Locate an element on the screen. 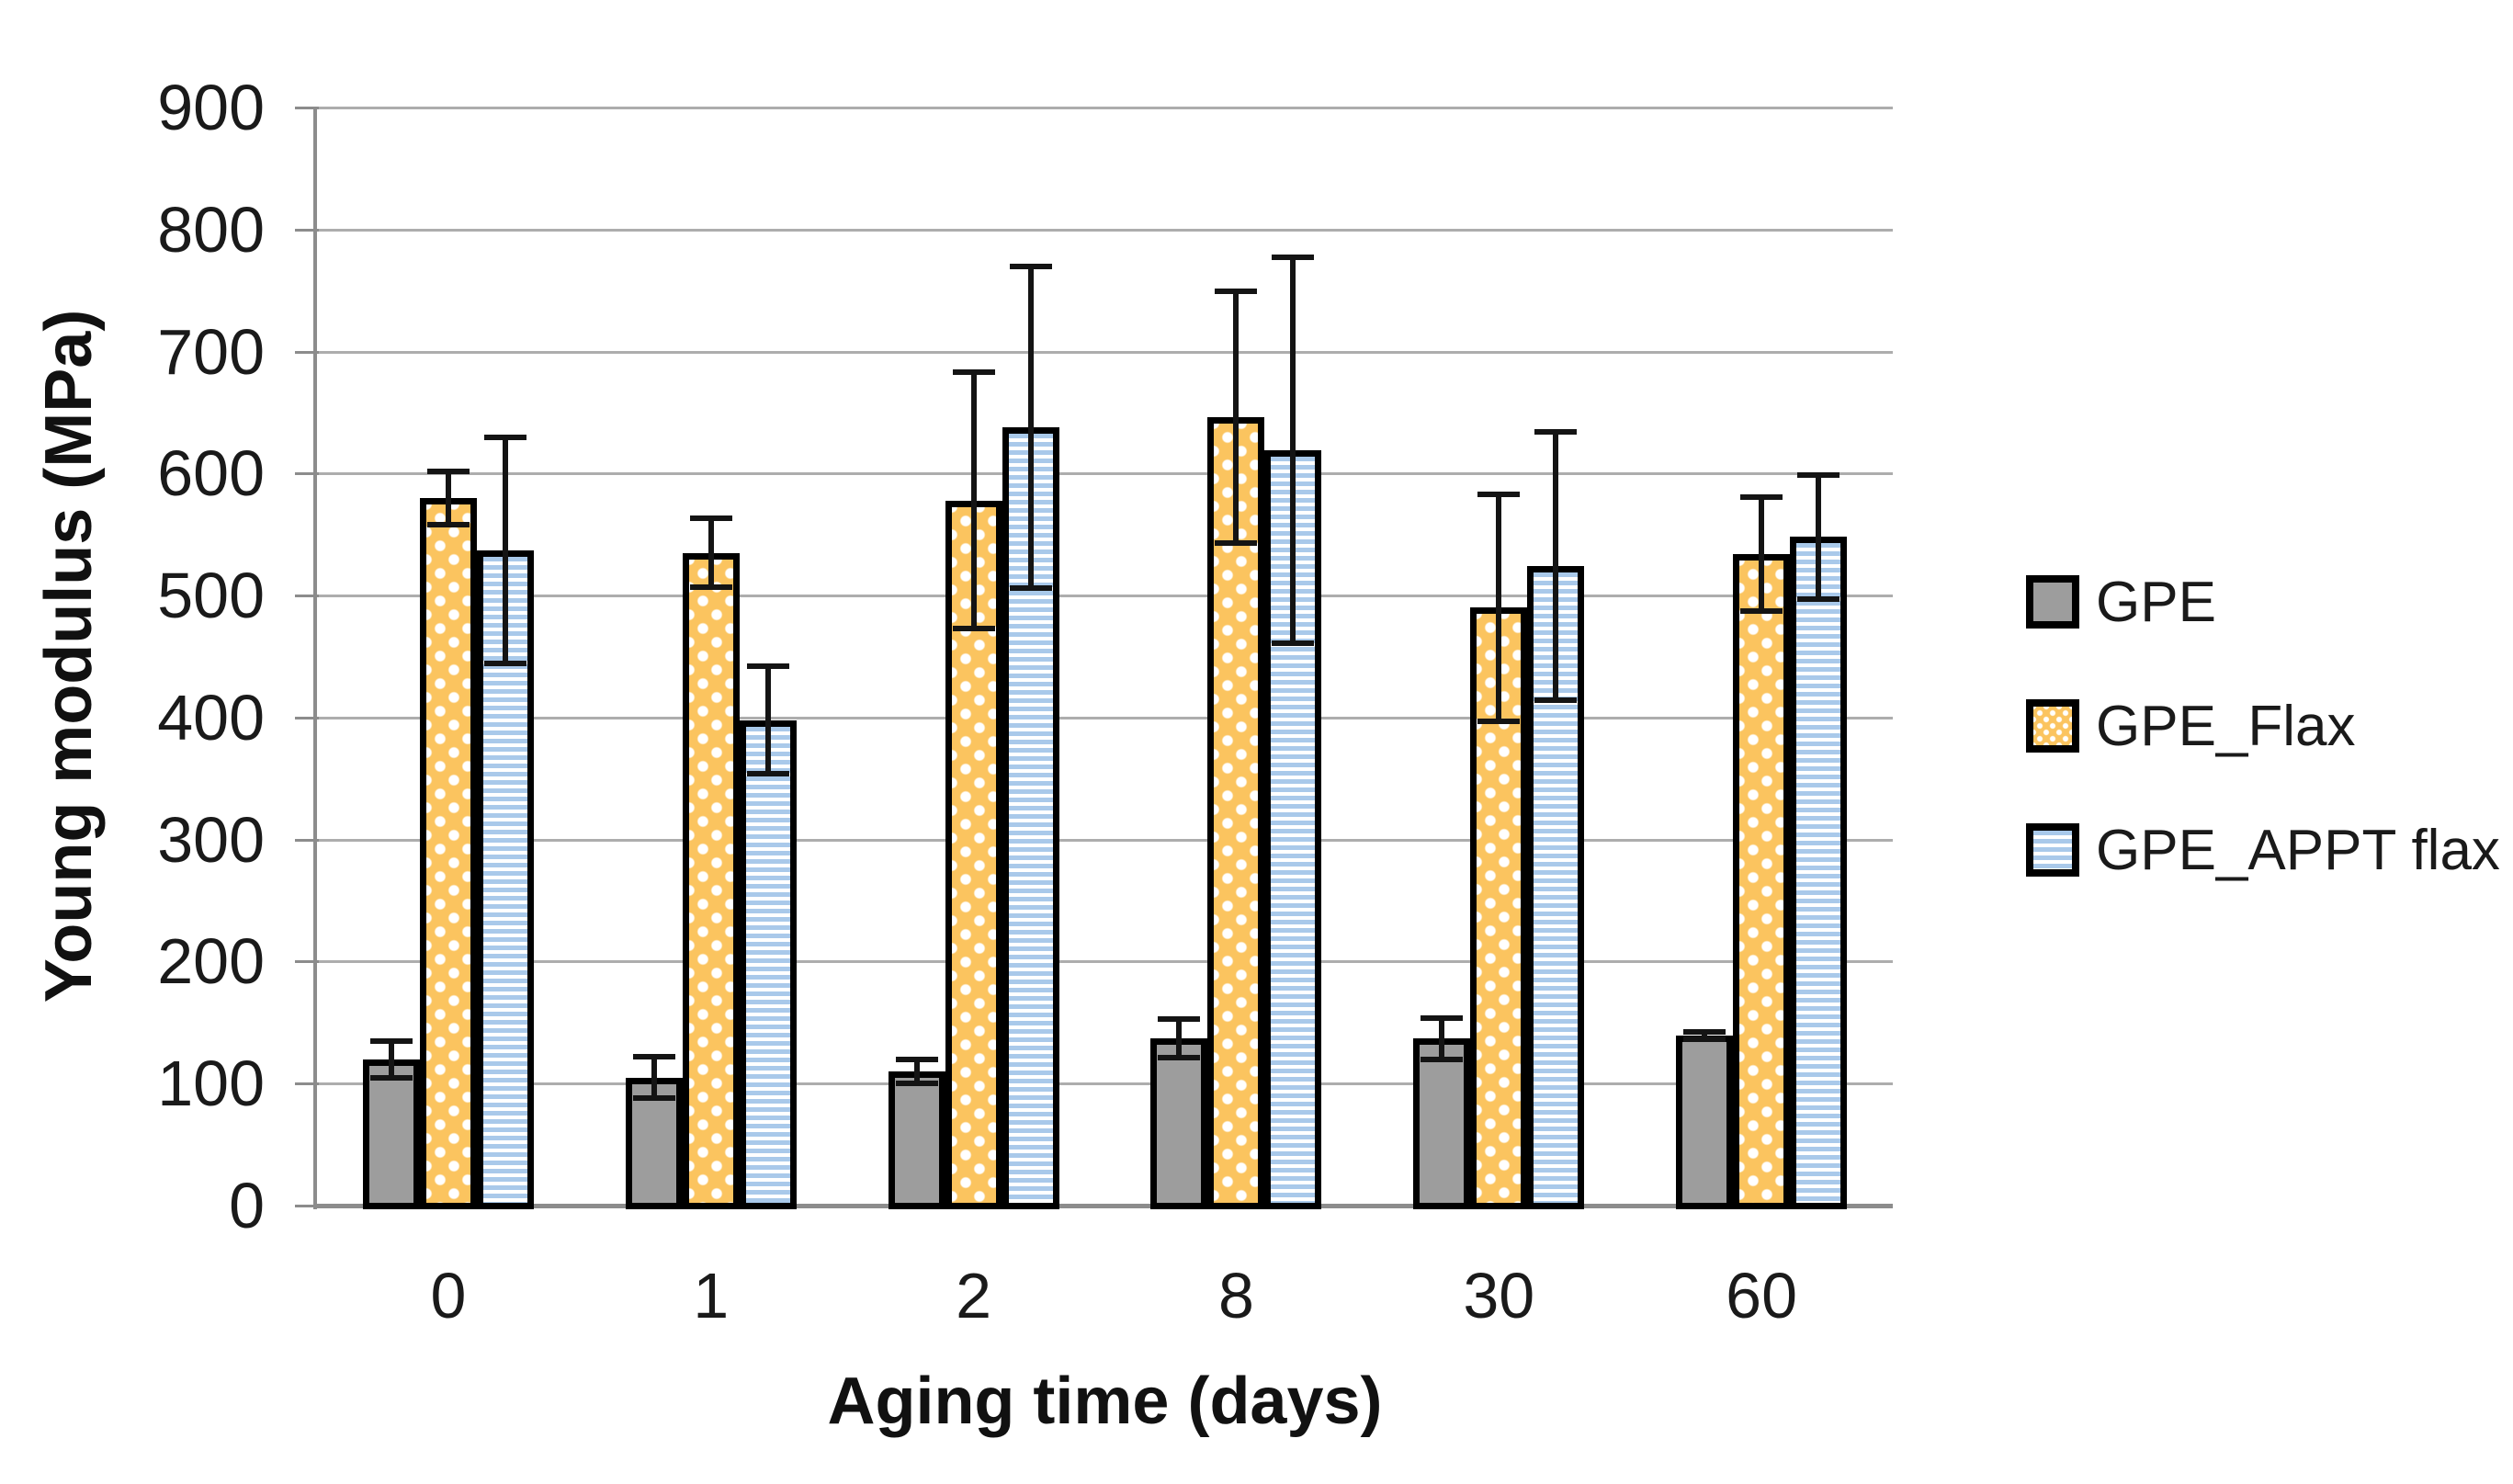 This screenshot has height=1484, width=2513. y-axis-title: Young modulus (MPa) is located at coordinates (69, 656).